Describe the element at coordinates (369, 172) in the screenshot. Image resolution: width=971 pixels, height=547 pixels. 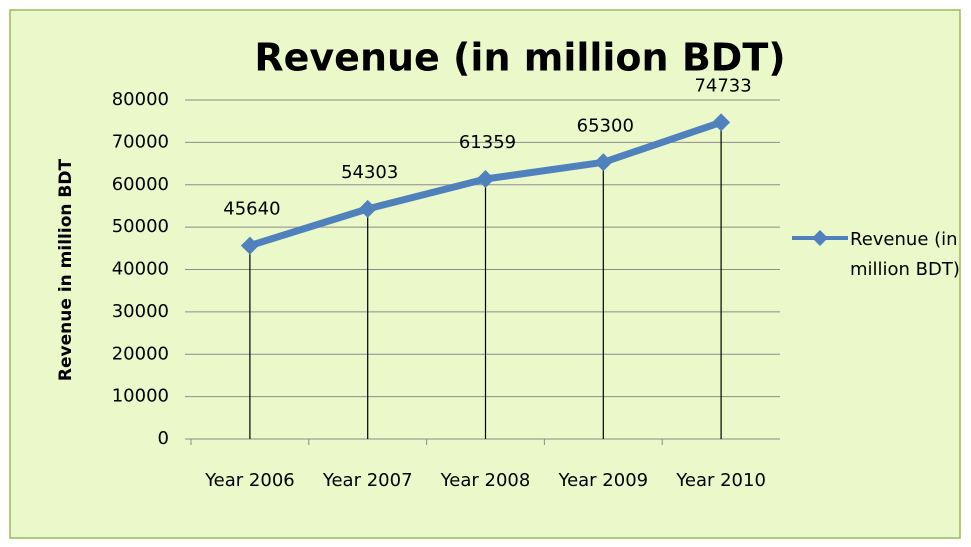
I see `data-label: 54303` at that location.